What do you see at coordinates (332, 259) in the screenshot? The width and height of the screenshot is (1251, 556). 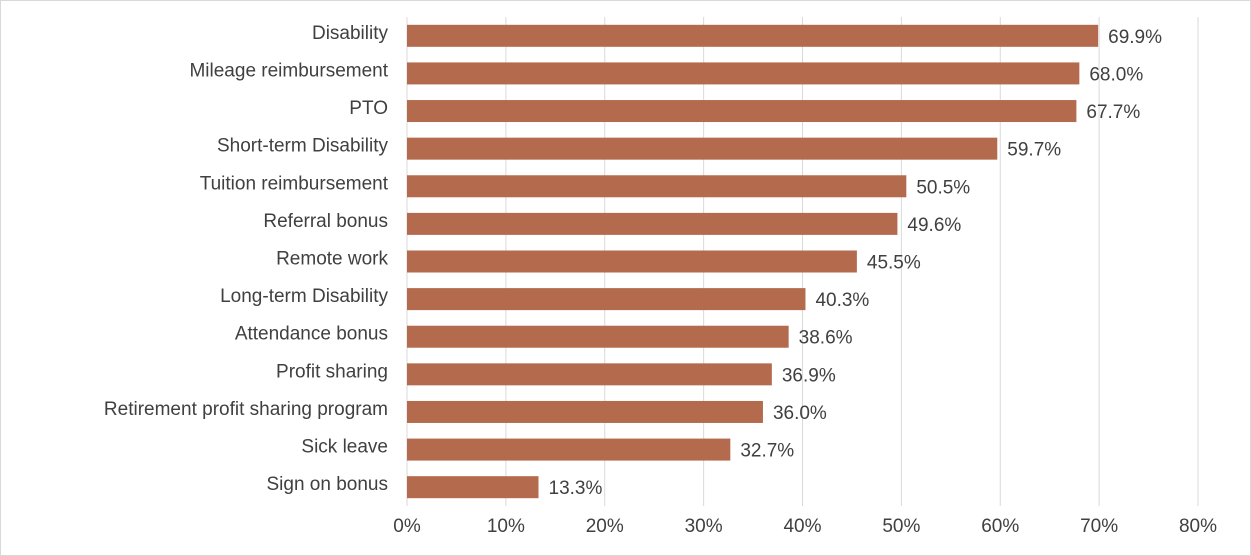 I see `y-tick-label: Remote work` at bounding box center [332, 259].